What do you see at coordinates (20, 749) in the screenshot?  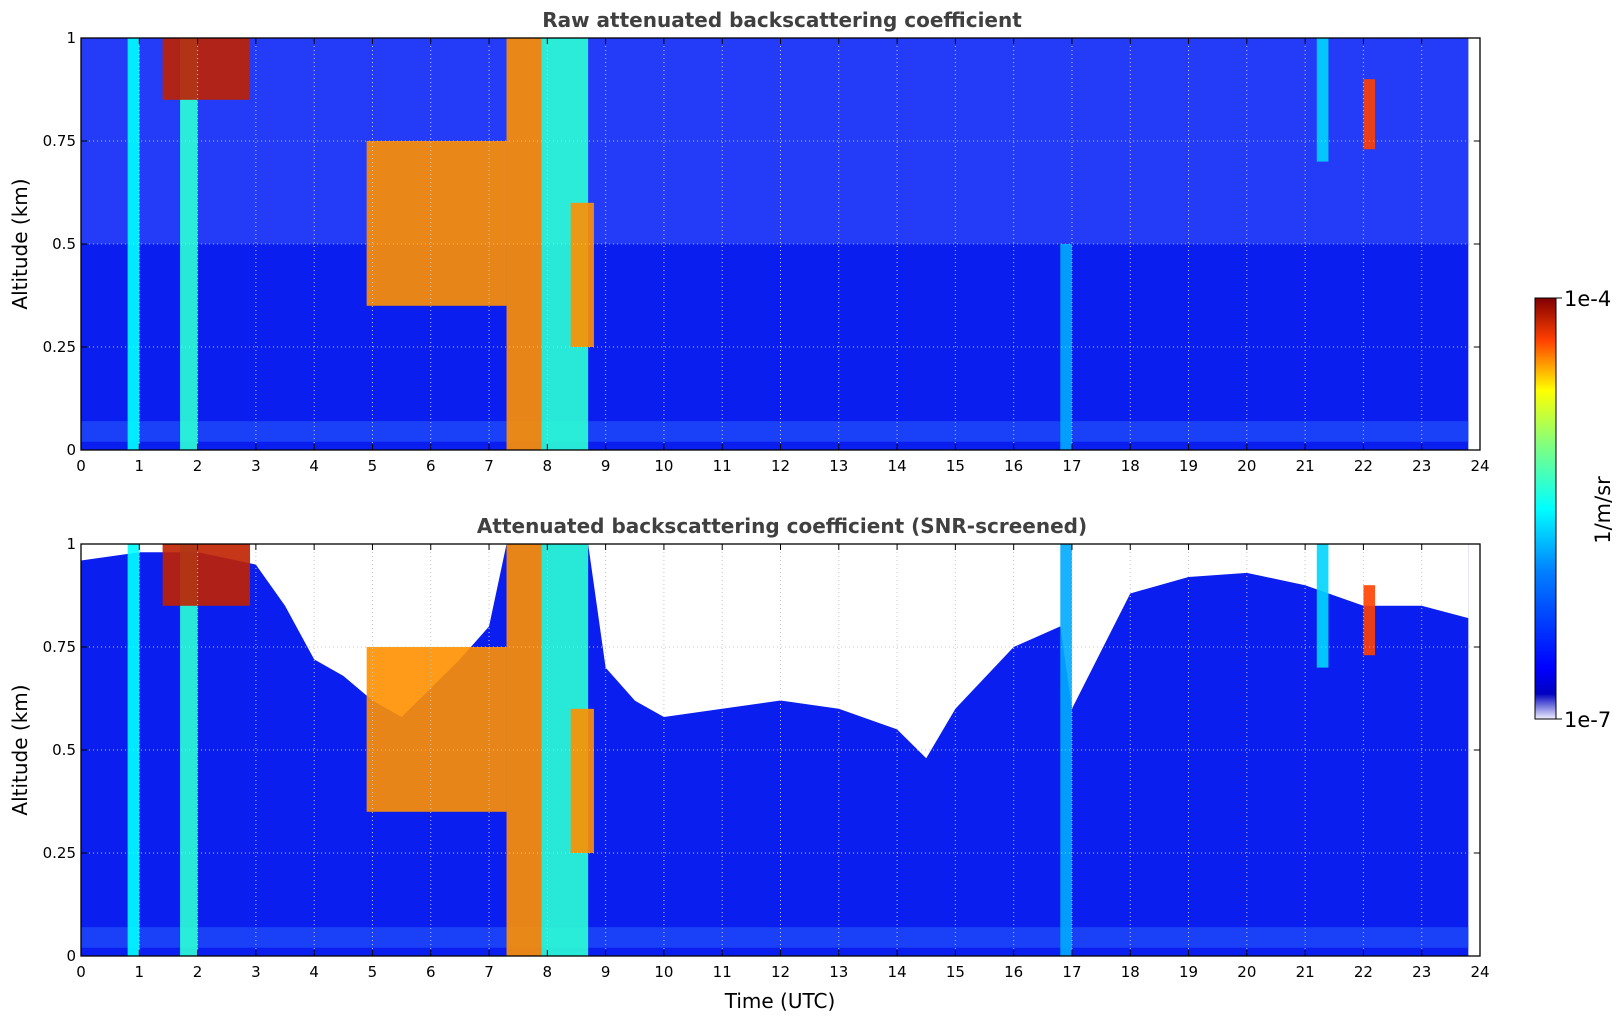 I see `bottom-y-axis-label: Altitude (km)` at bounding box center [20, 749].